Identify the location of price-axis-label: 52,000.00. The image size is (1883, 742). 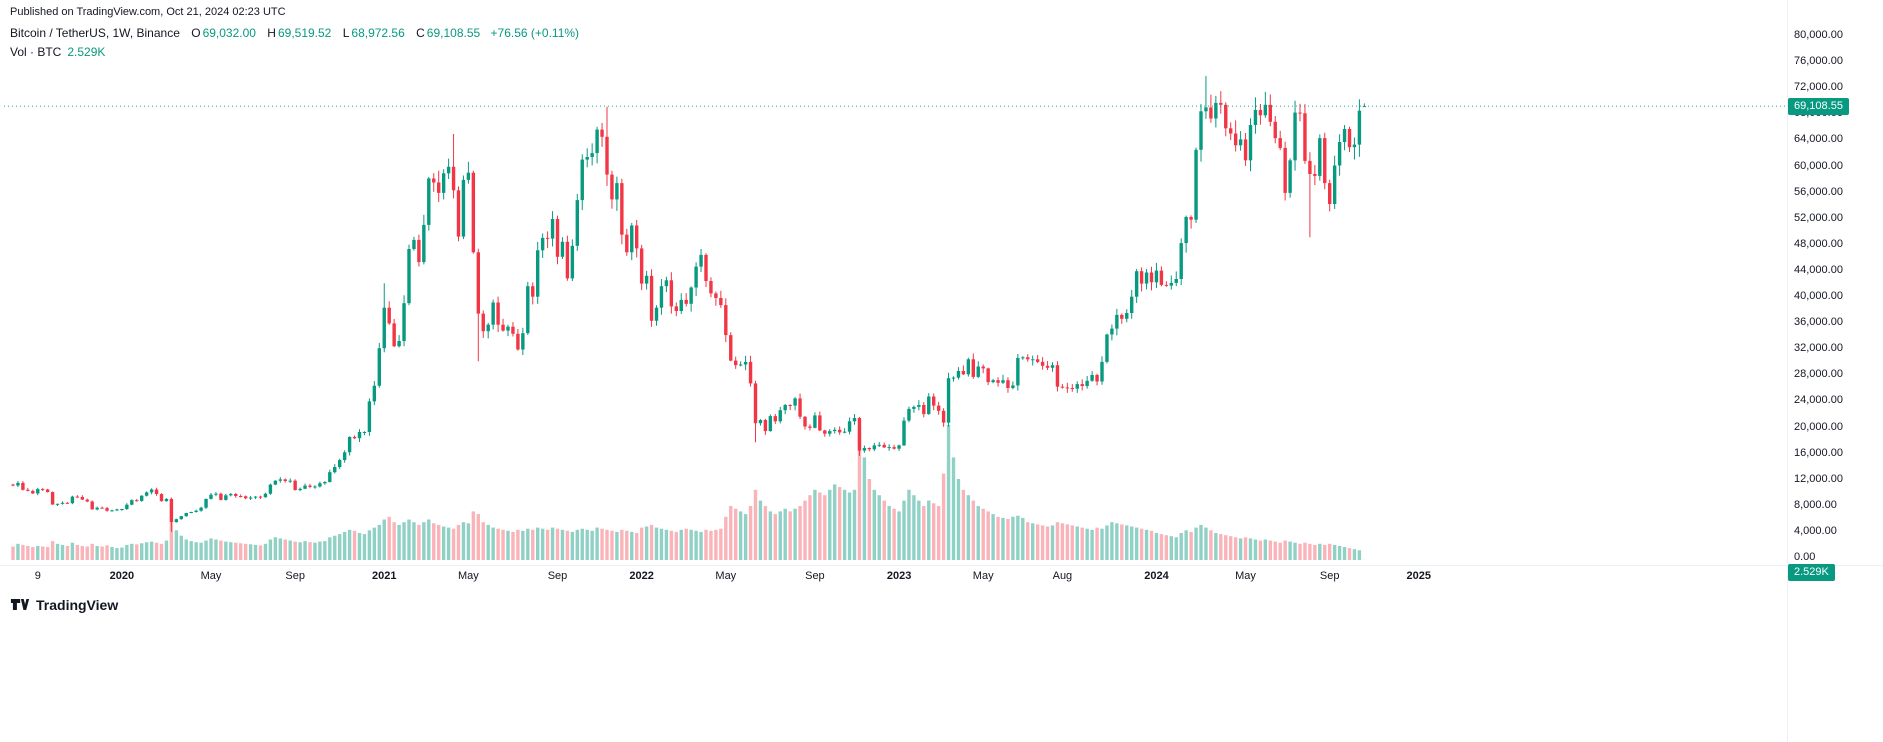
(1818, 217).